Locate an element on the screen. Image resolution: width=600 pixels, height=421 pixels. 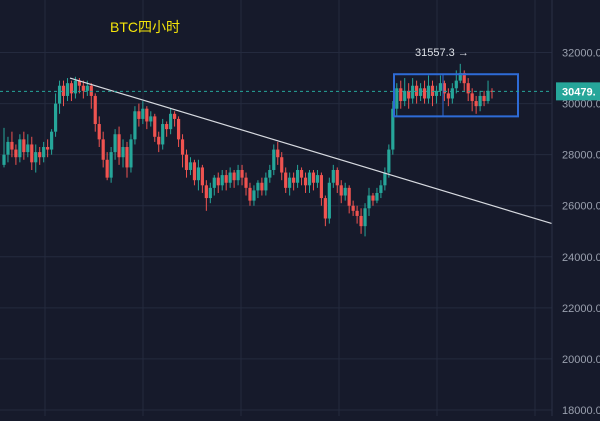
y-tick-label: 32000.0 is located at coordinates (581, 54).